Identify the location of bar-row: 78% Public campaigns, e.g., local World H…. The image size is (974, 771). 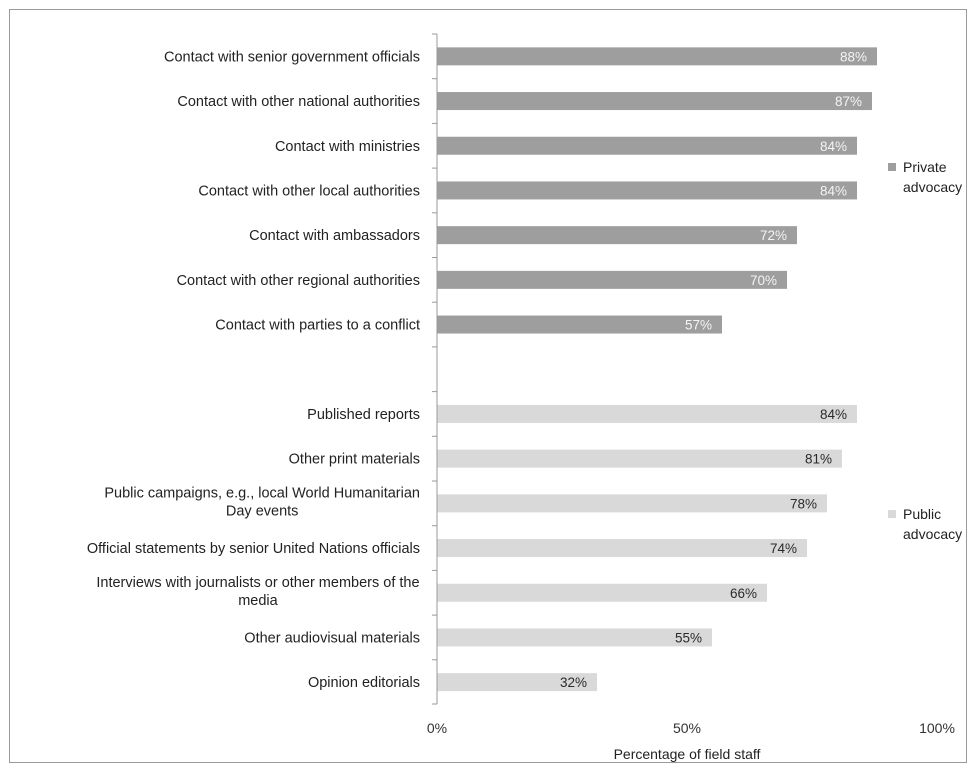
(465, 502).